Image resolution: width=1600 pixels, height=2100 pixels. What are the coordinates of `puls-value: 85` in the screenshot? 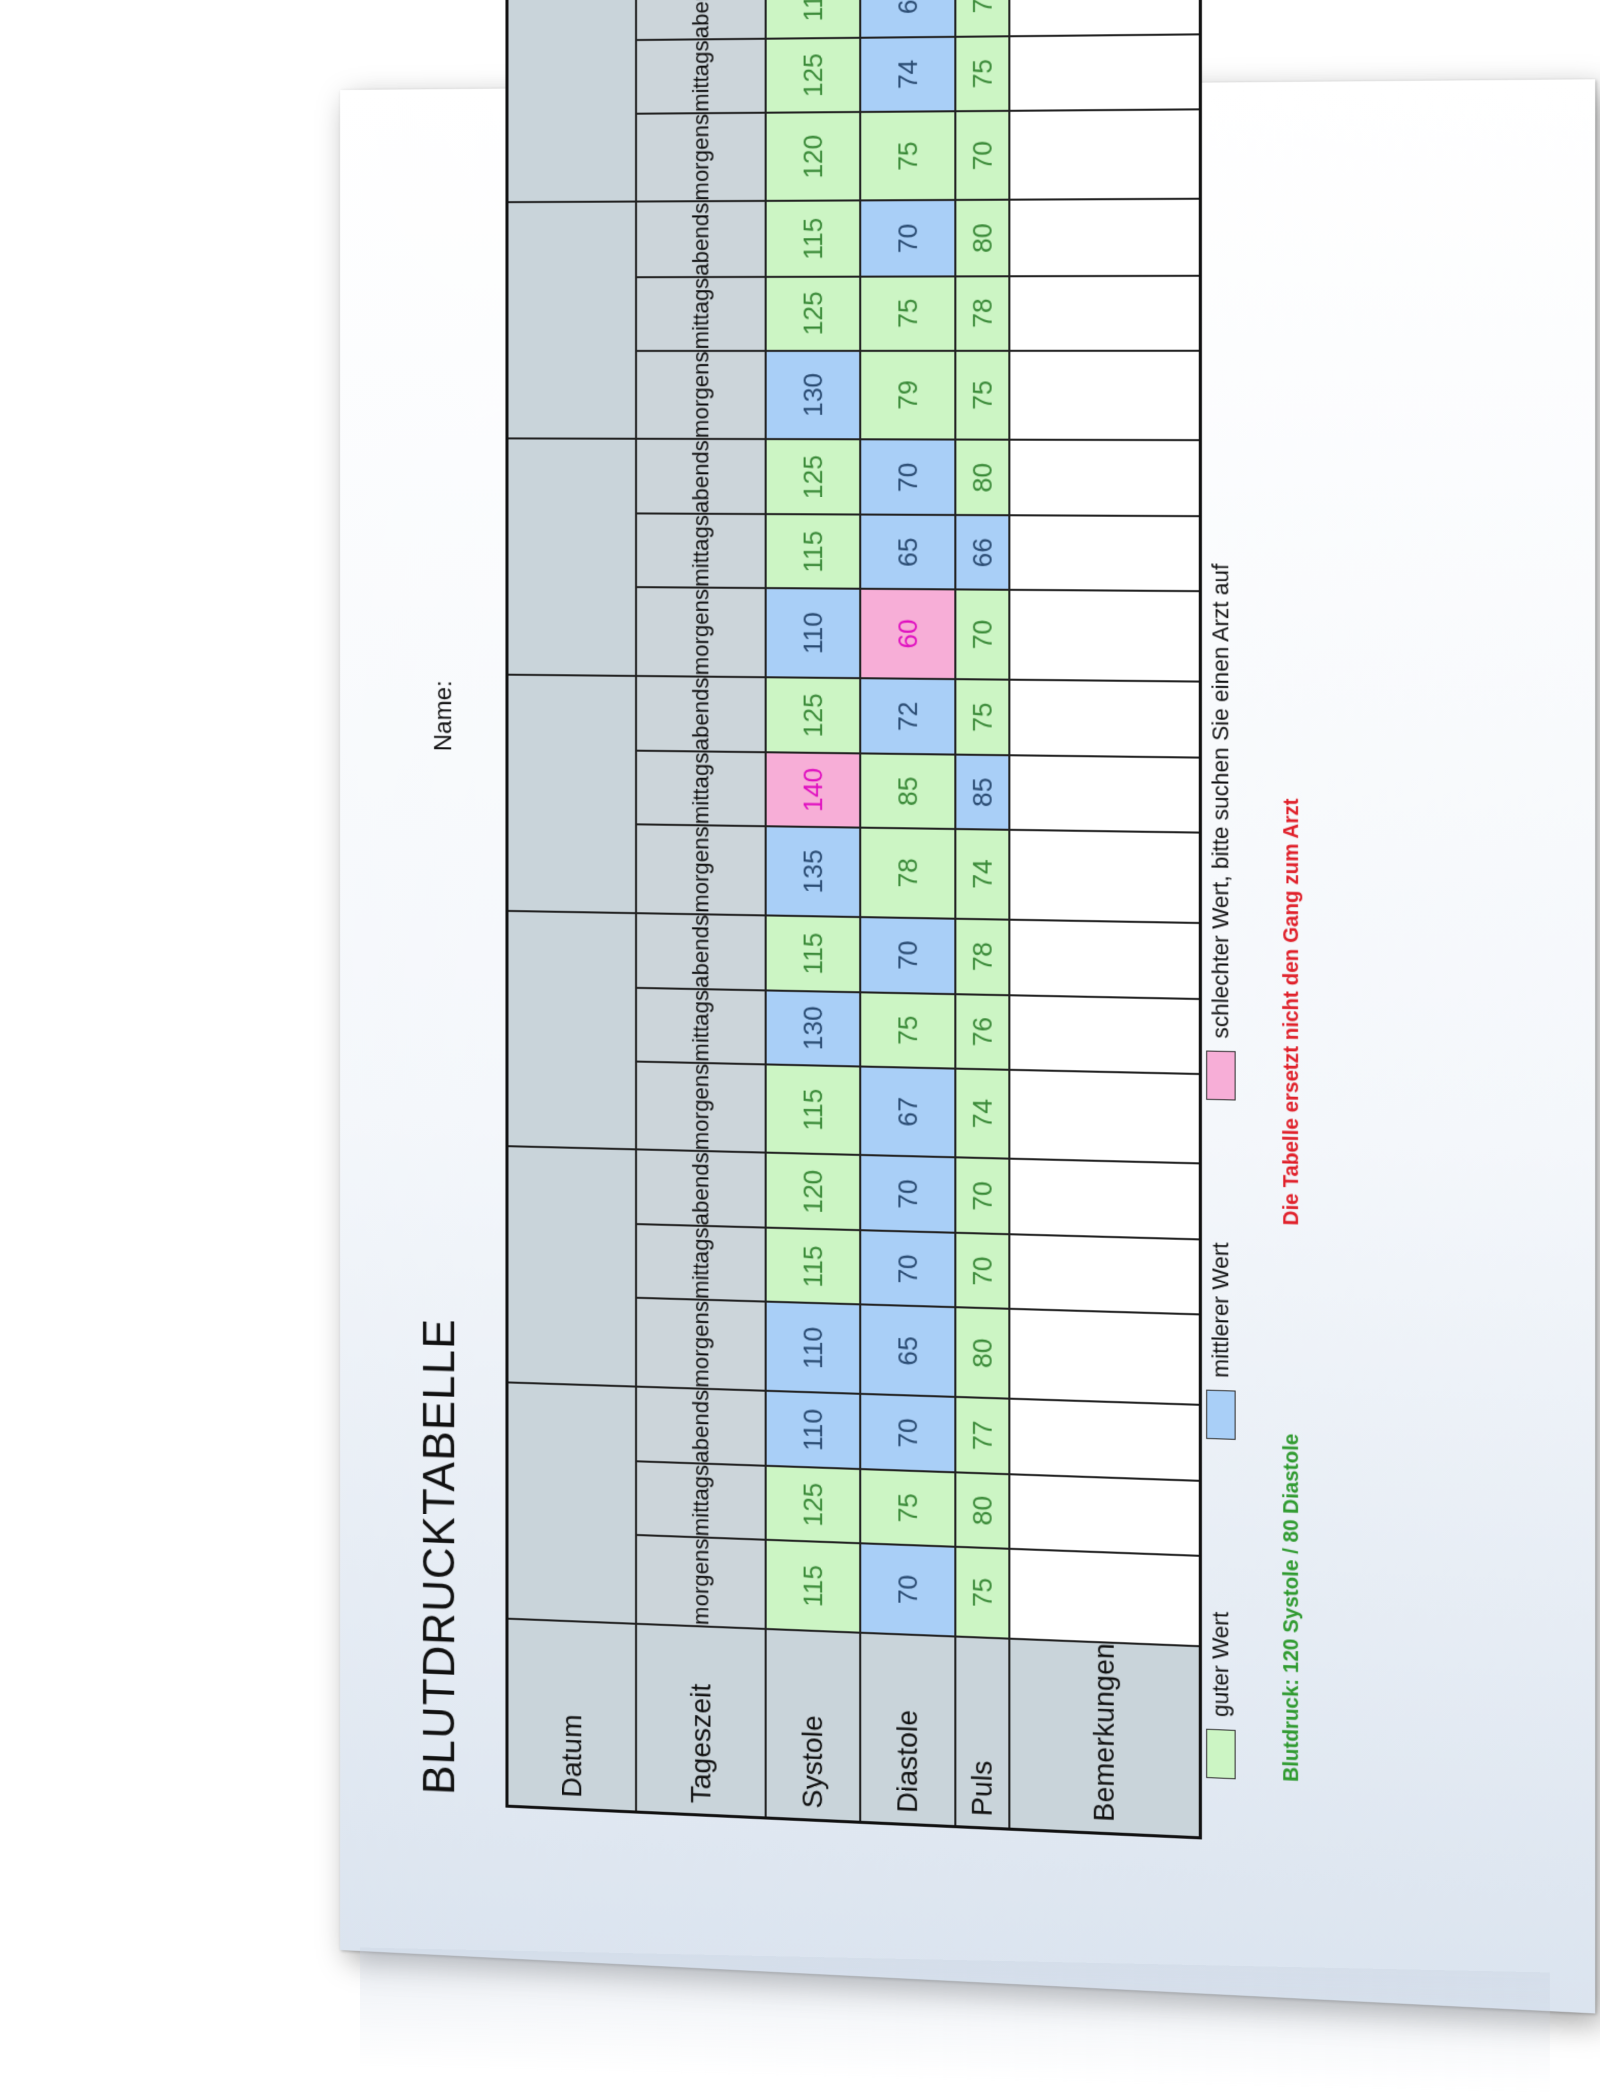 It's located at (982, 792).